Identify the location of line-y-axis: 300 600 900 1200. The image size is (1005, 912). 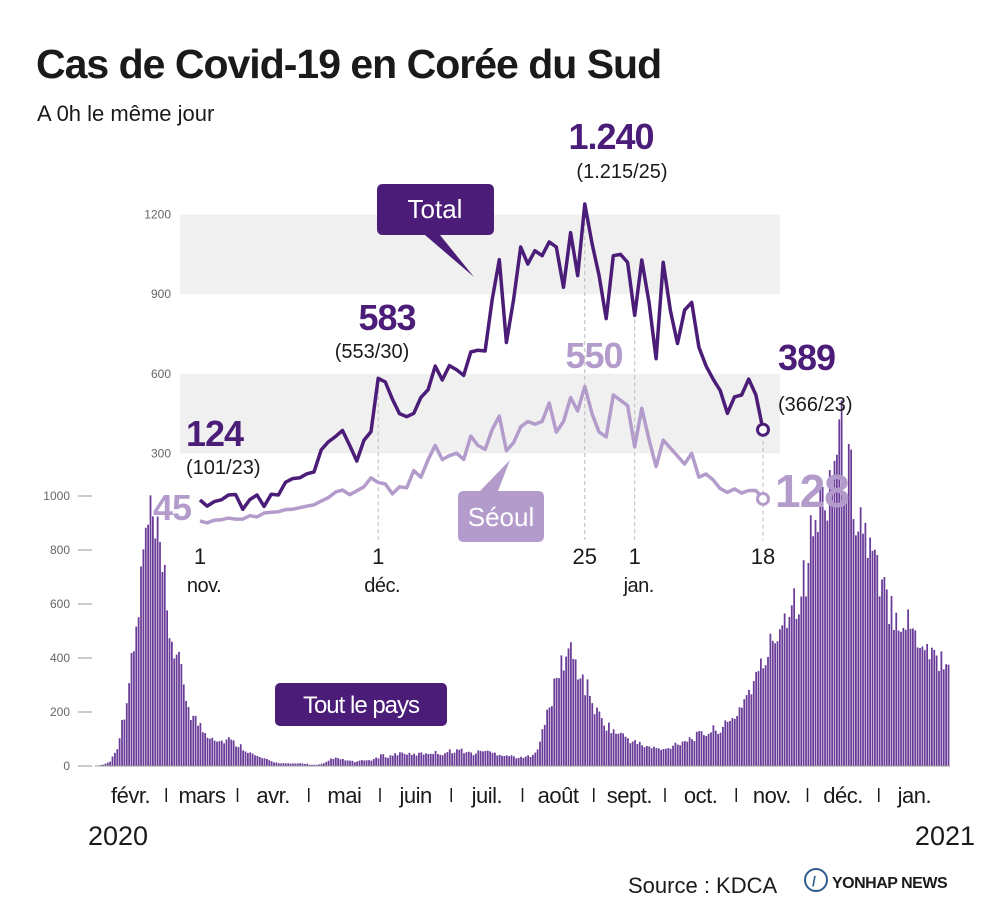
(157, 334).